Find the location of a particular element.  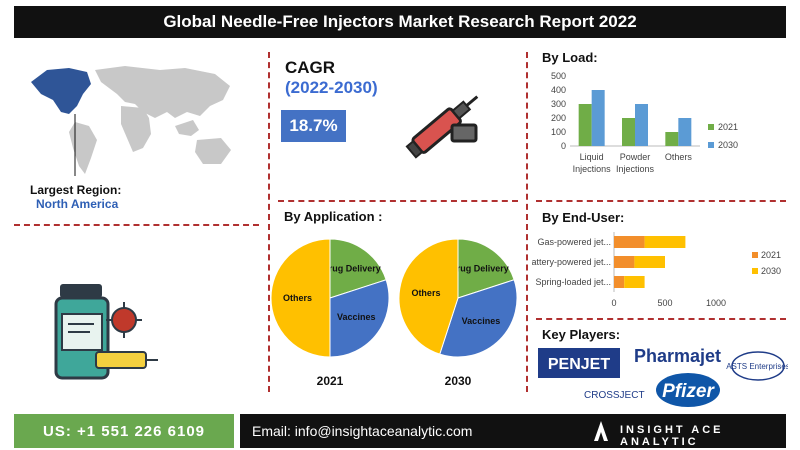

brand-name: INSIGHT ACE ANALYTIC is located at coordinates (672, 436).